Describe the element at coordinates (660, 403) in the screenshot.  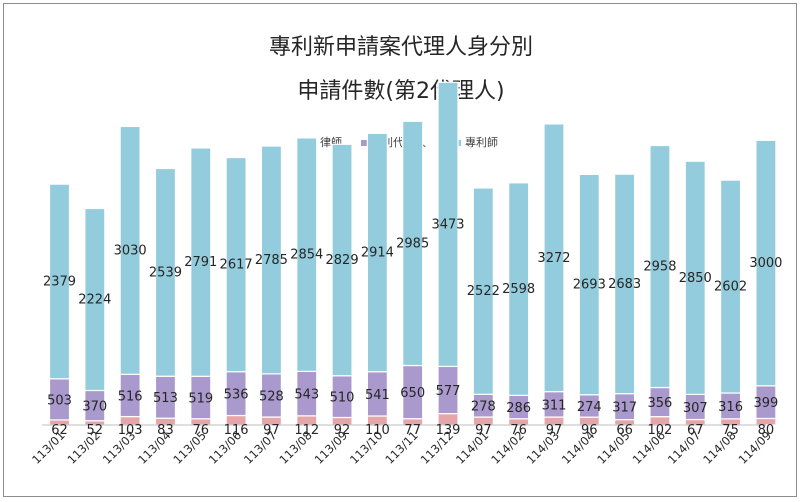
I see `label-patent-agent-18: 356` at that location.